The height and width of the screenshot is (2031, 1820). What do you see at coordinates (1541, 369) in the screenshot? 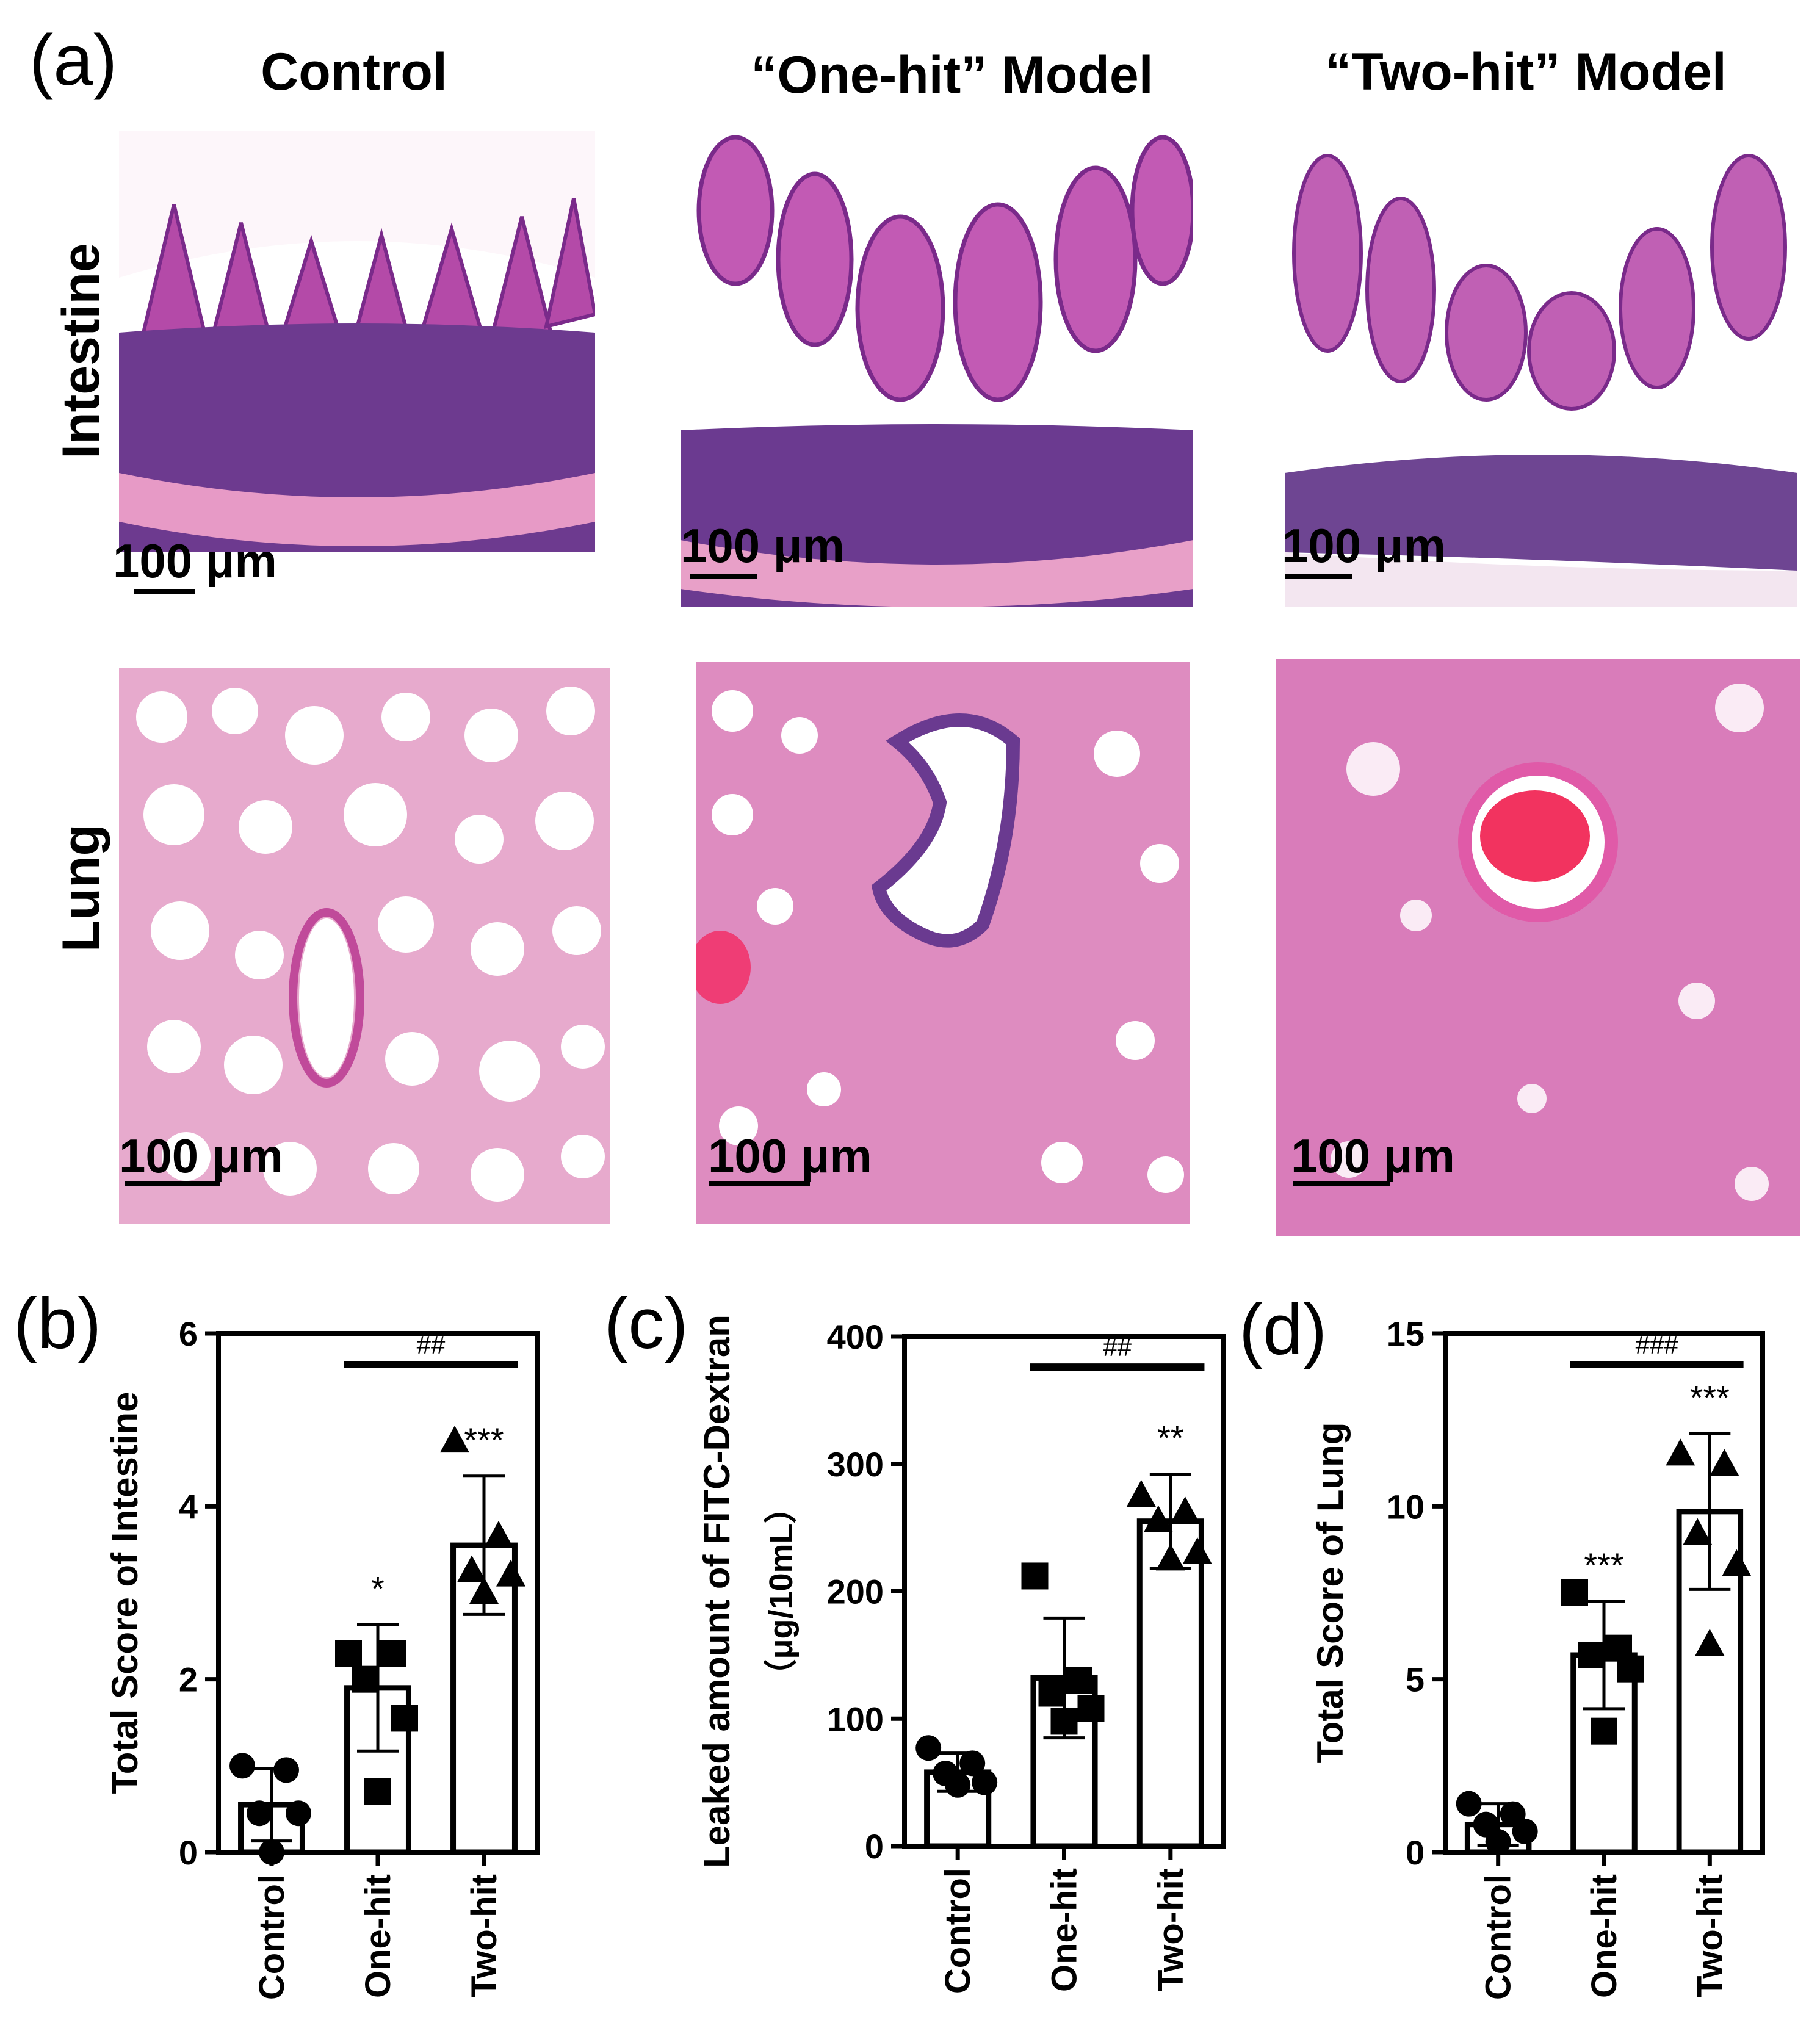
I see `intestine-two-hit-micrograph` at bounding box center [1541, 369].